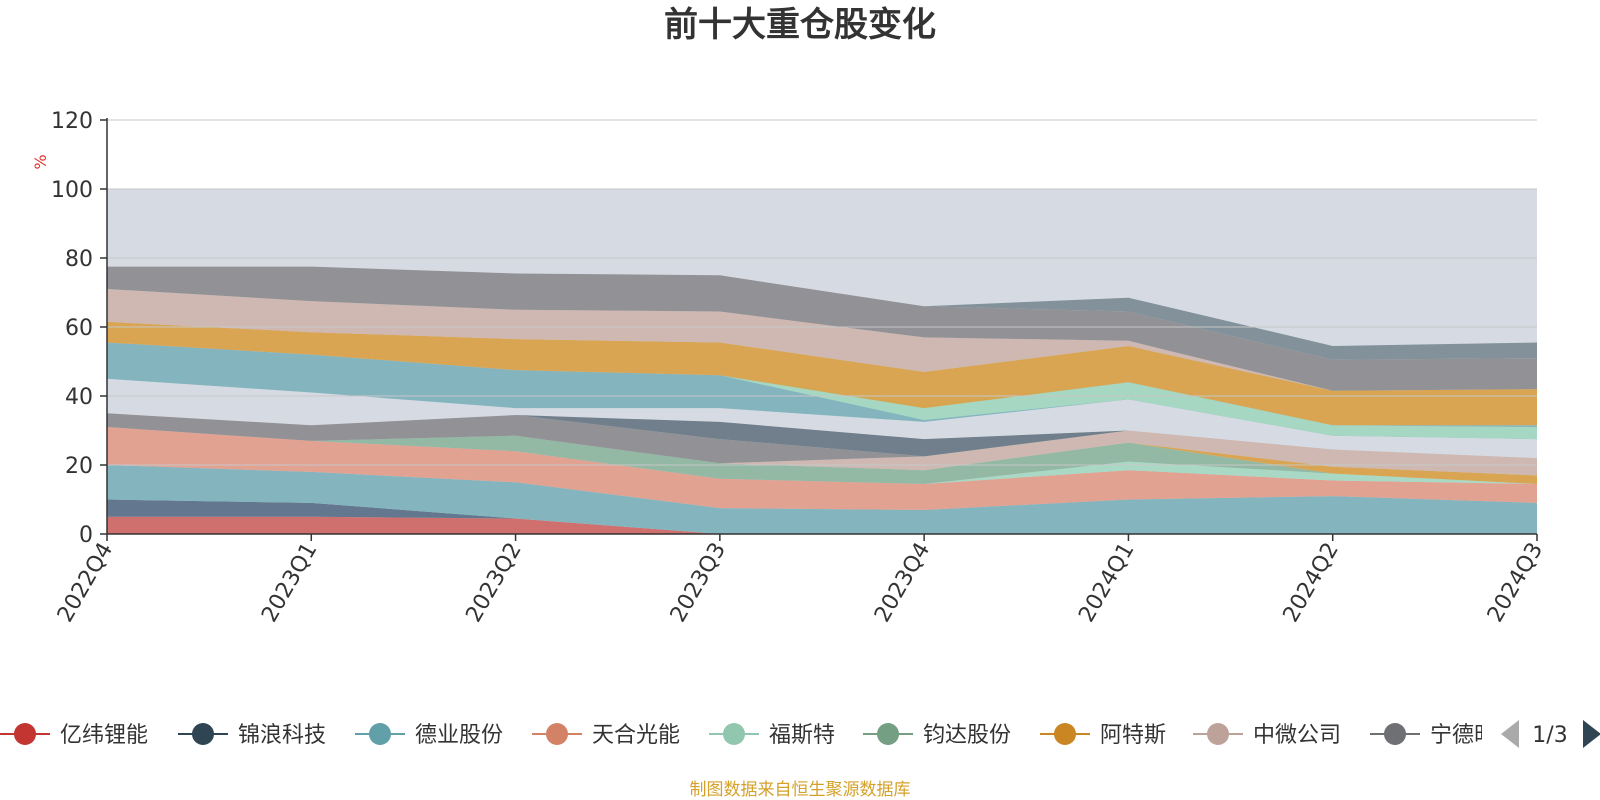  Describe the element at coordinates (79, 328) in the screenshot. I see `y-tick-label: 60` at that location.